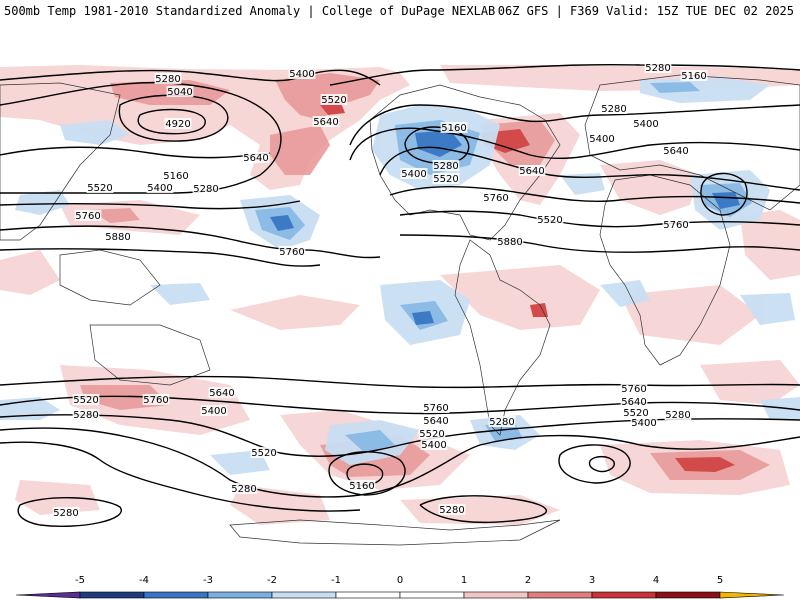  I want to click on colorbar-tick-label: -4, so click(144, 580).